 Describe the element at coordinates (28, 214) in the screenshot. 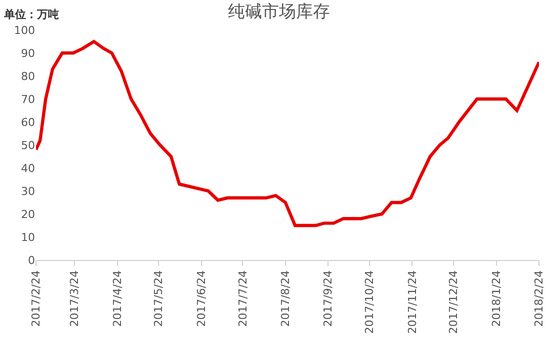

I see `y-tick-label: 20` at that location.